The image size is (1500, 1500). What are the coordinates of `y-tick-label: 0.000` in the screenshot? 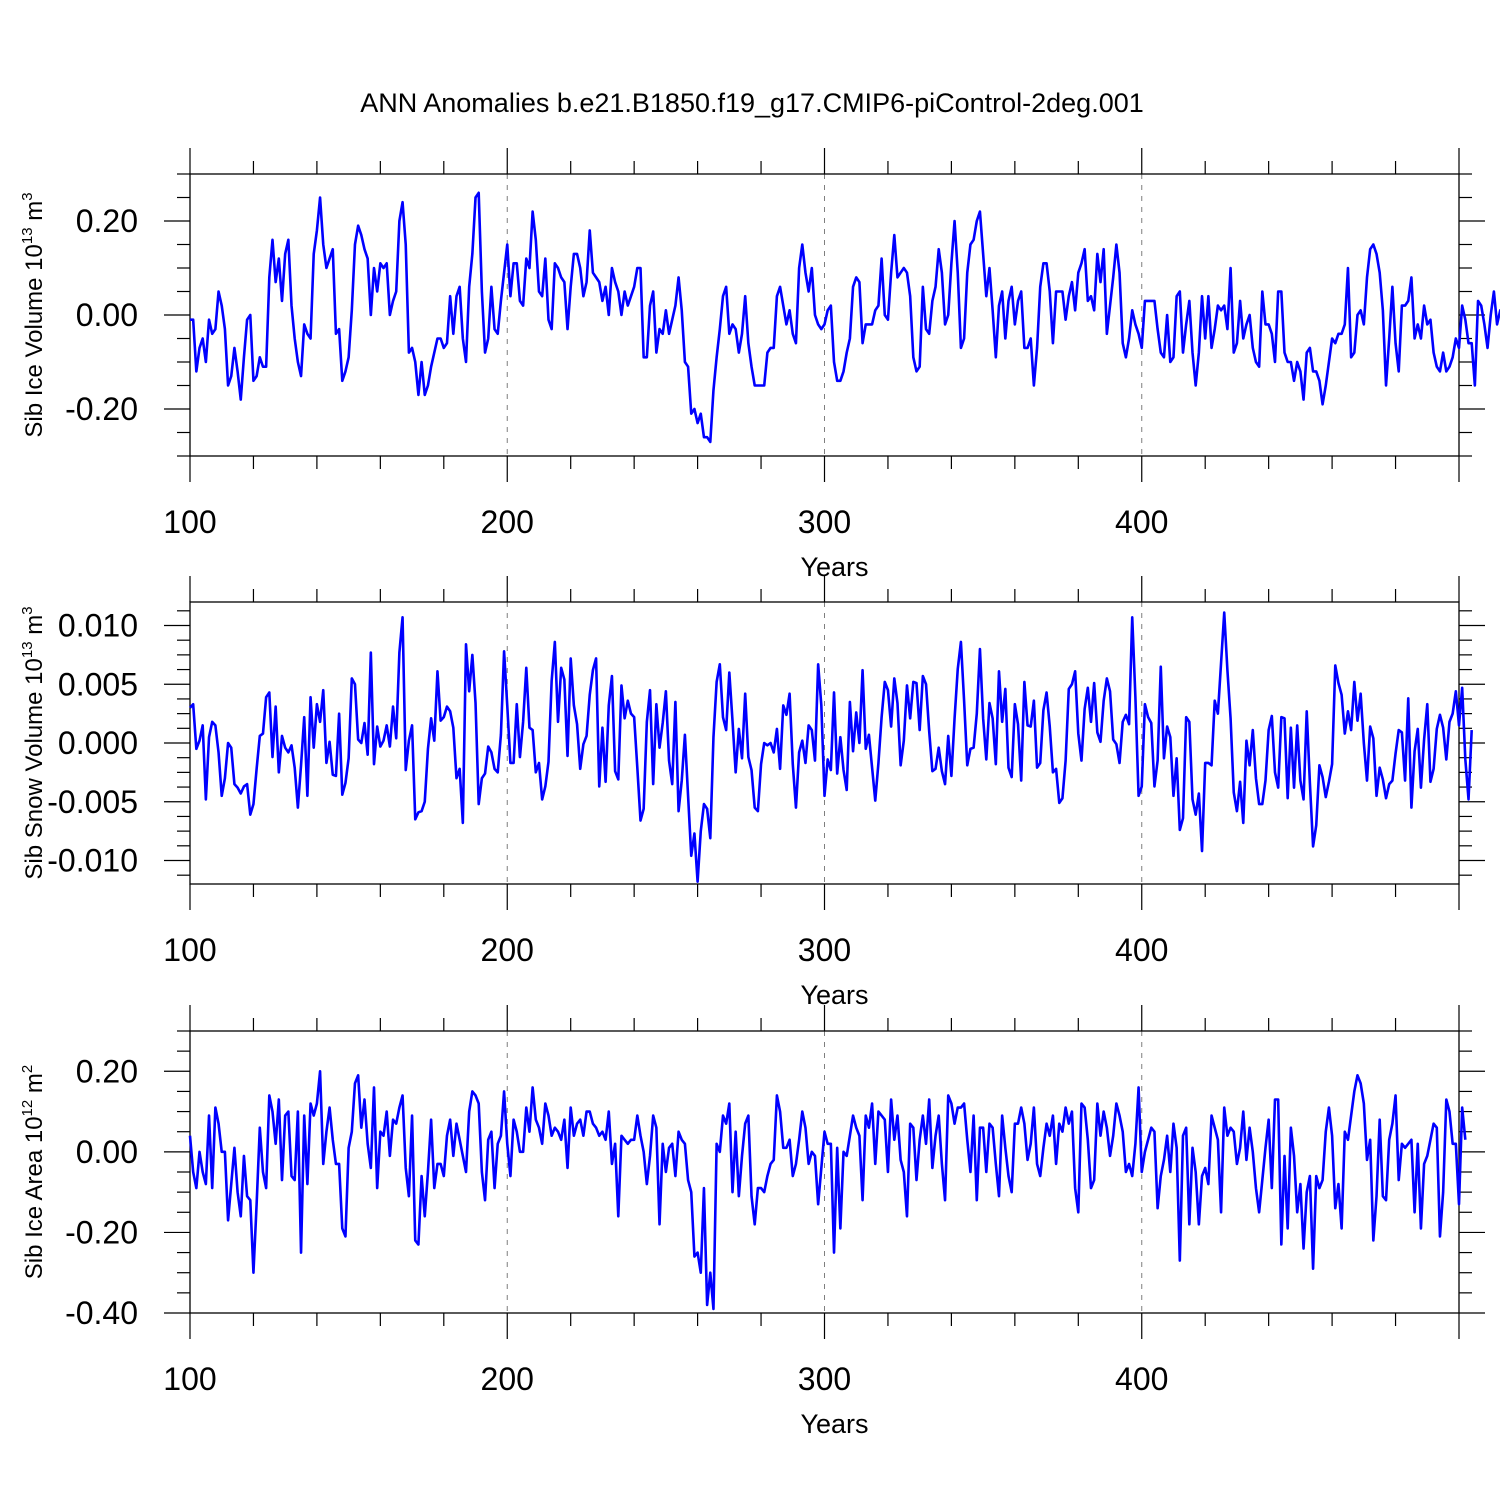 It's located at (98, 743).